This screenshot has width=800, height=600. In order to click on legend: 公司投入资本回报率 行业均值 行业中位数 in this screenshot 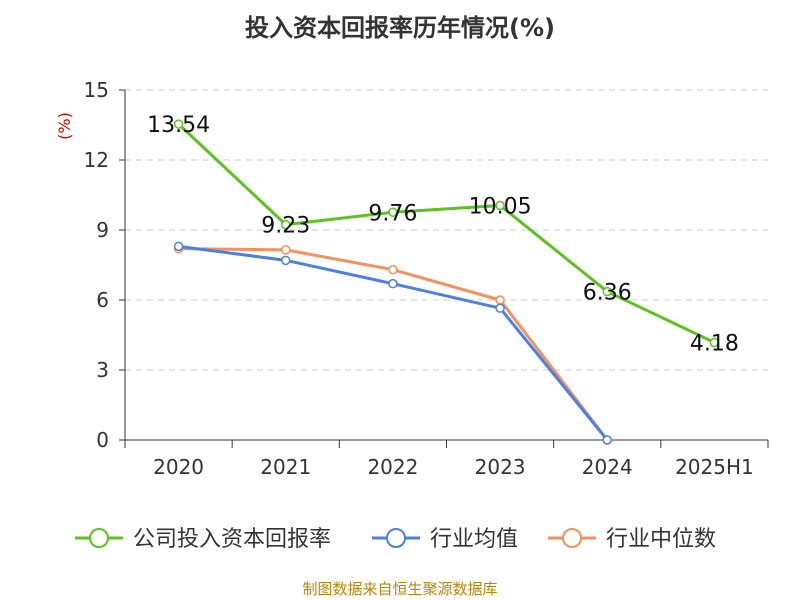, I will do `click(395, 539)`.